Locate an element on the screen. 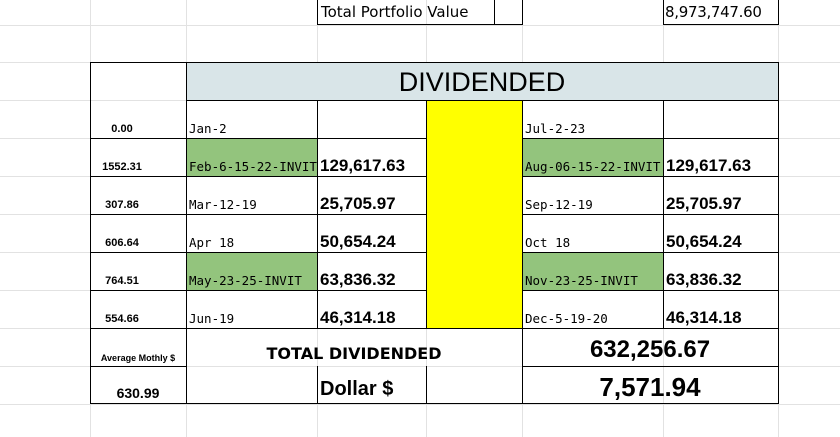 The height and width of the screenshot is (437, 840). right-month-date: Aug-06-15-22-INVIT is located at coordinates (593, 166).